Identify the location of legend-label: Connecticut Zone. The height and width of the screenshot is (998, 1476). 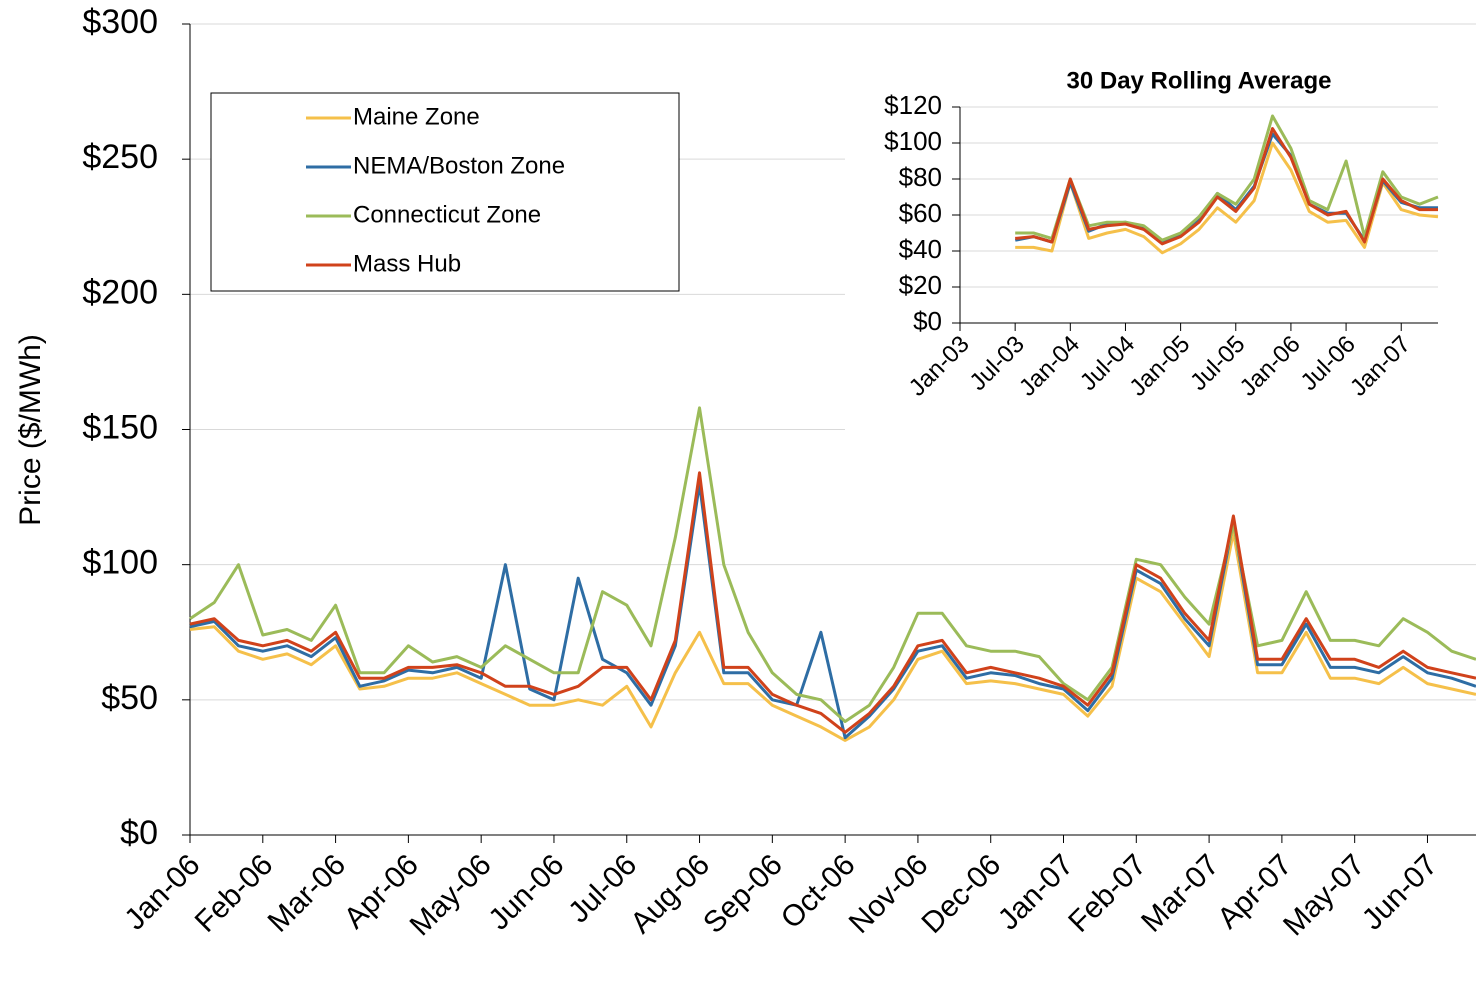
(447, 214).